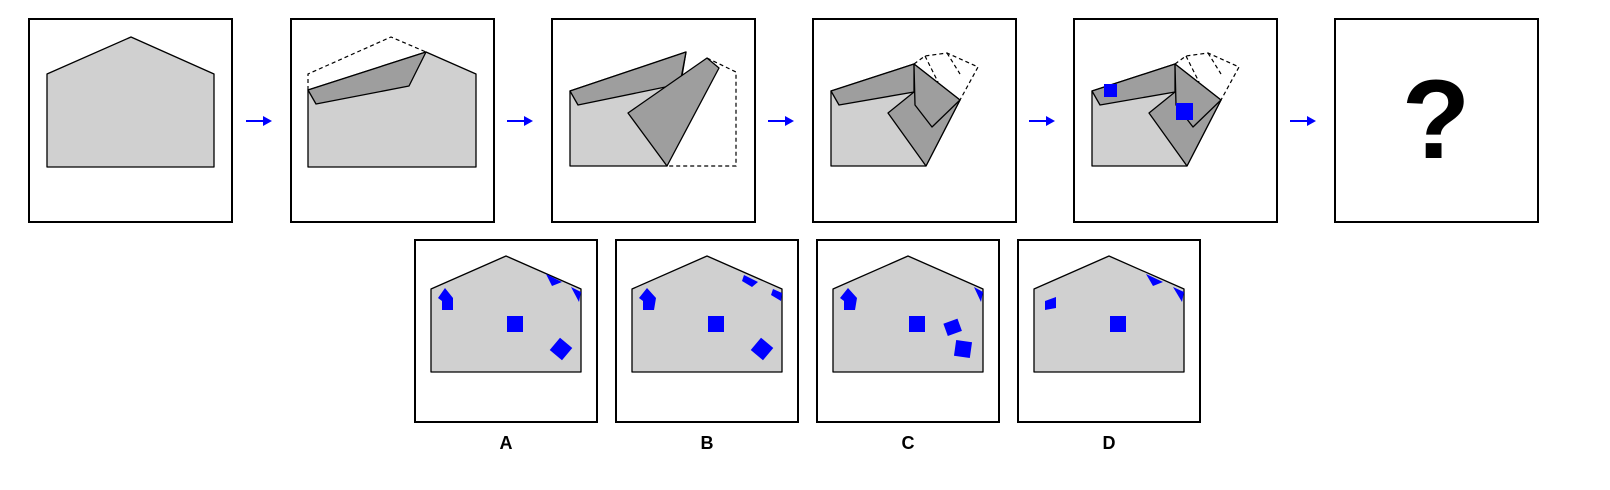 The width and height of the screenshot is (1610, 490). Describe the element at coordinates (506, 443) in the screenshot. I see `option-label: A` at that location.